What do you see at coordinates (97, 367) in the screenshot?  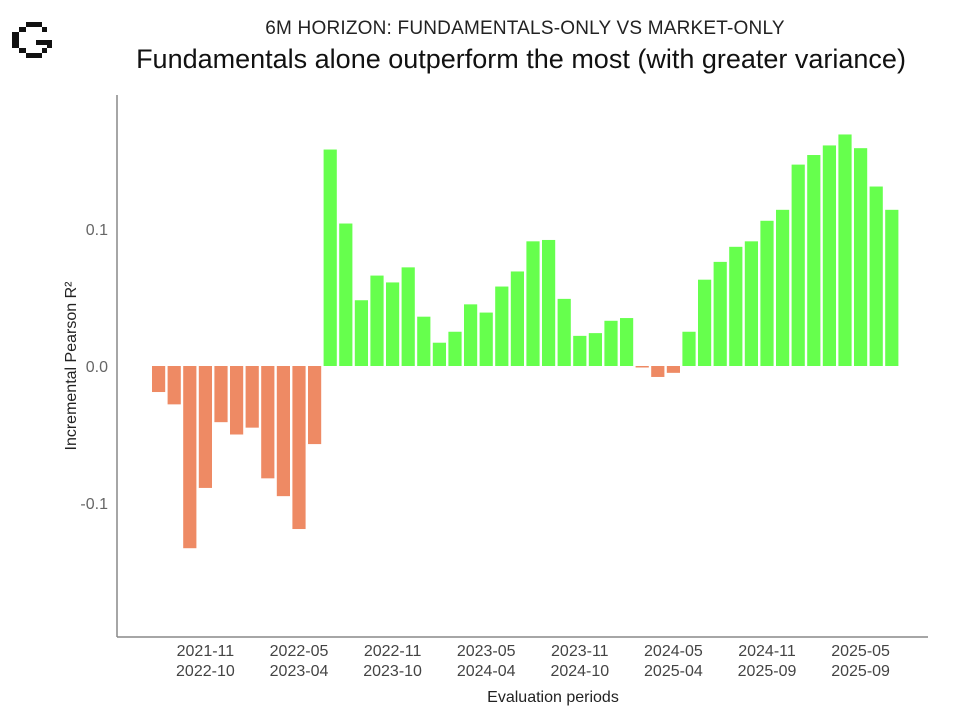 I see `y-tick-label: 0.0` at bounding box center [97, 367].